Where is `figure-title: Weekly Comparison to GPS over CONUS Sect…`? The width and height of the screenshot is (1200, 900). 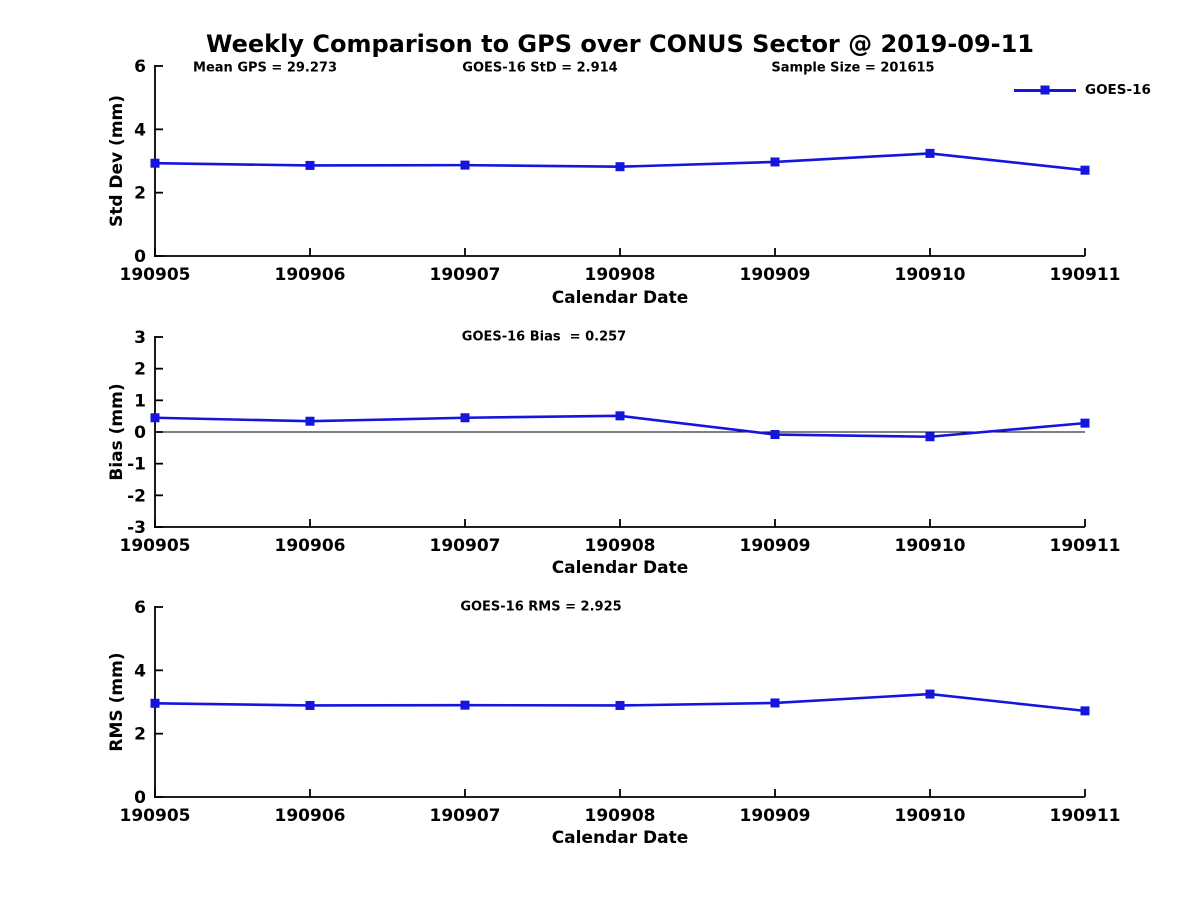 figure-title: Weekly Comparison to GPS over CONUS Sect… is located at coordinates (619, 44).